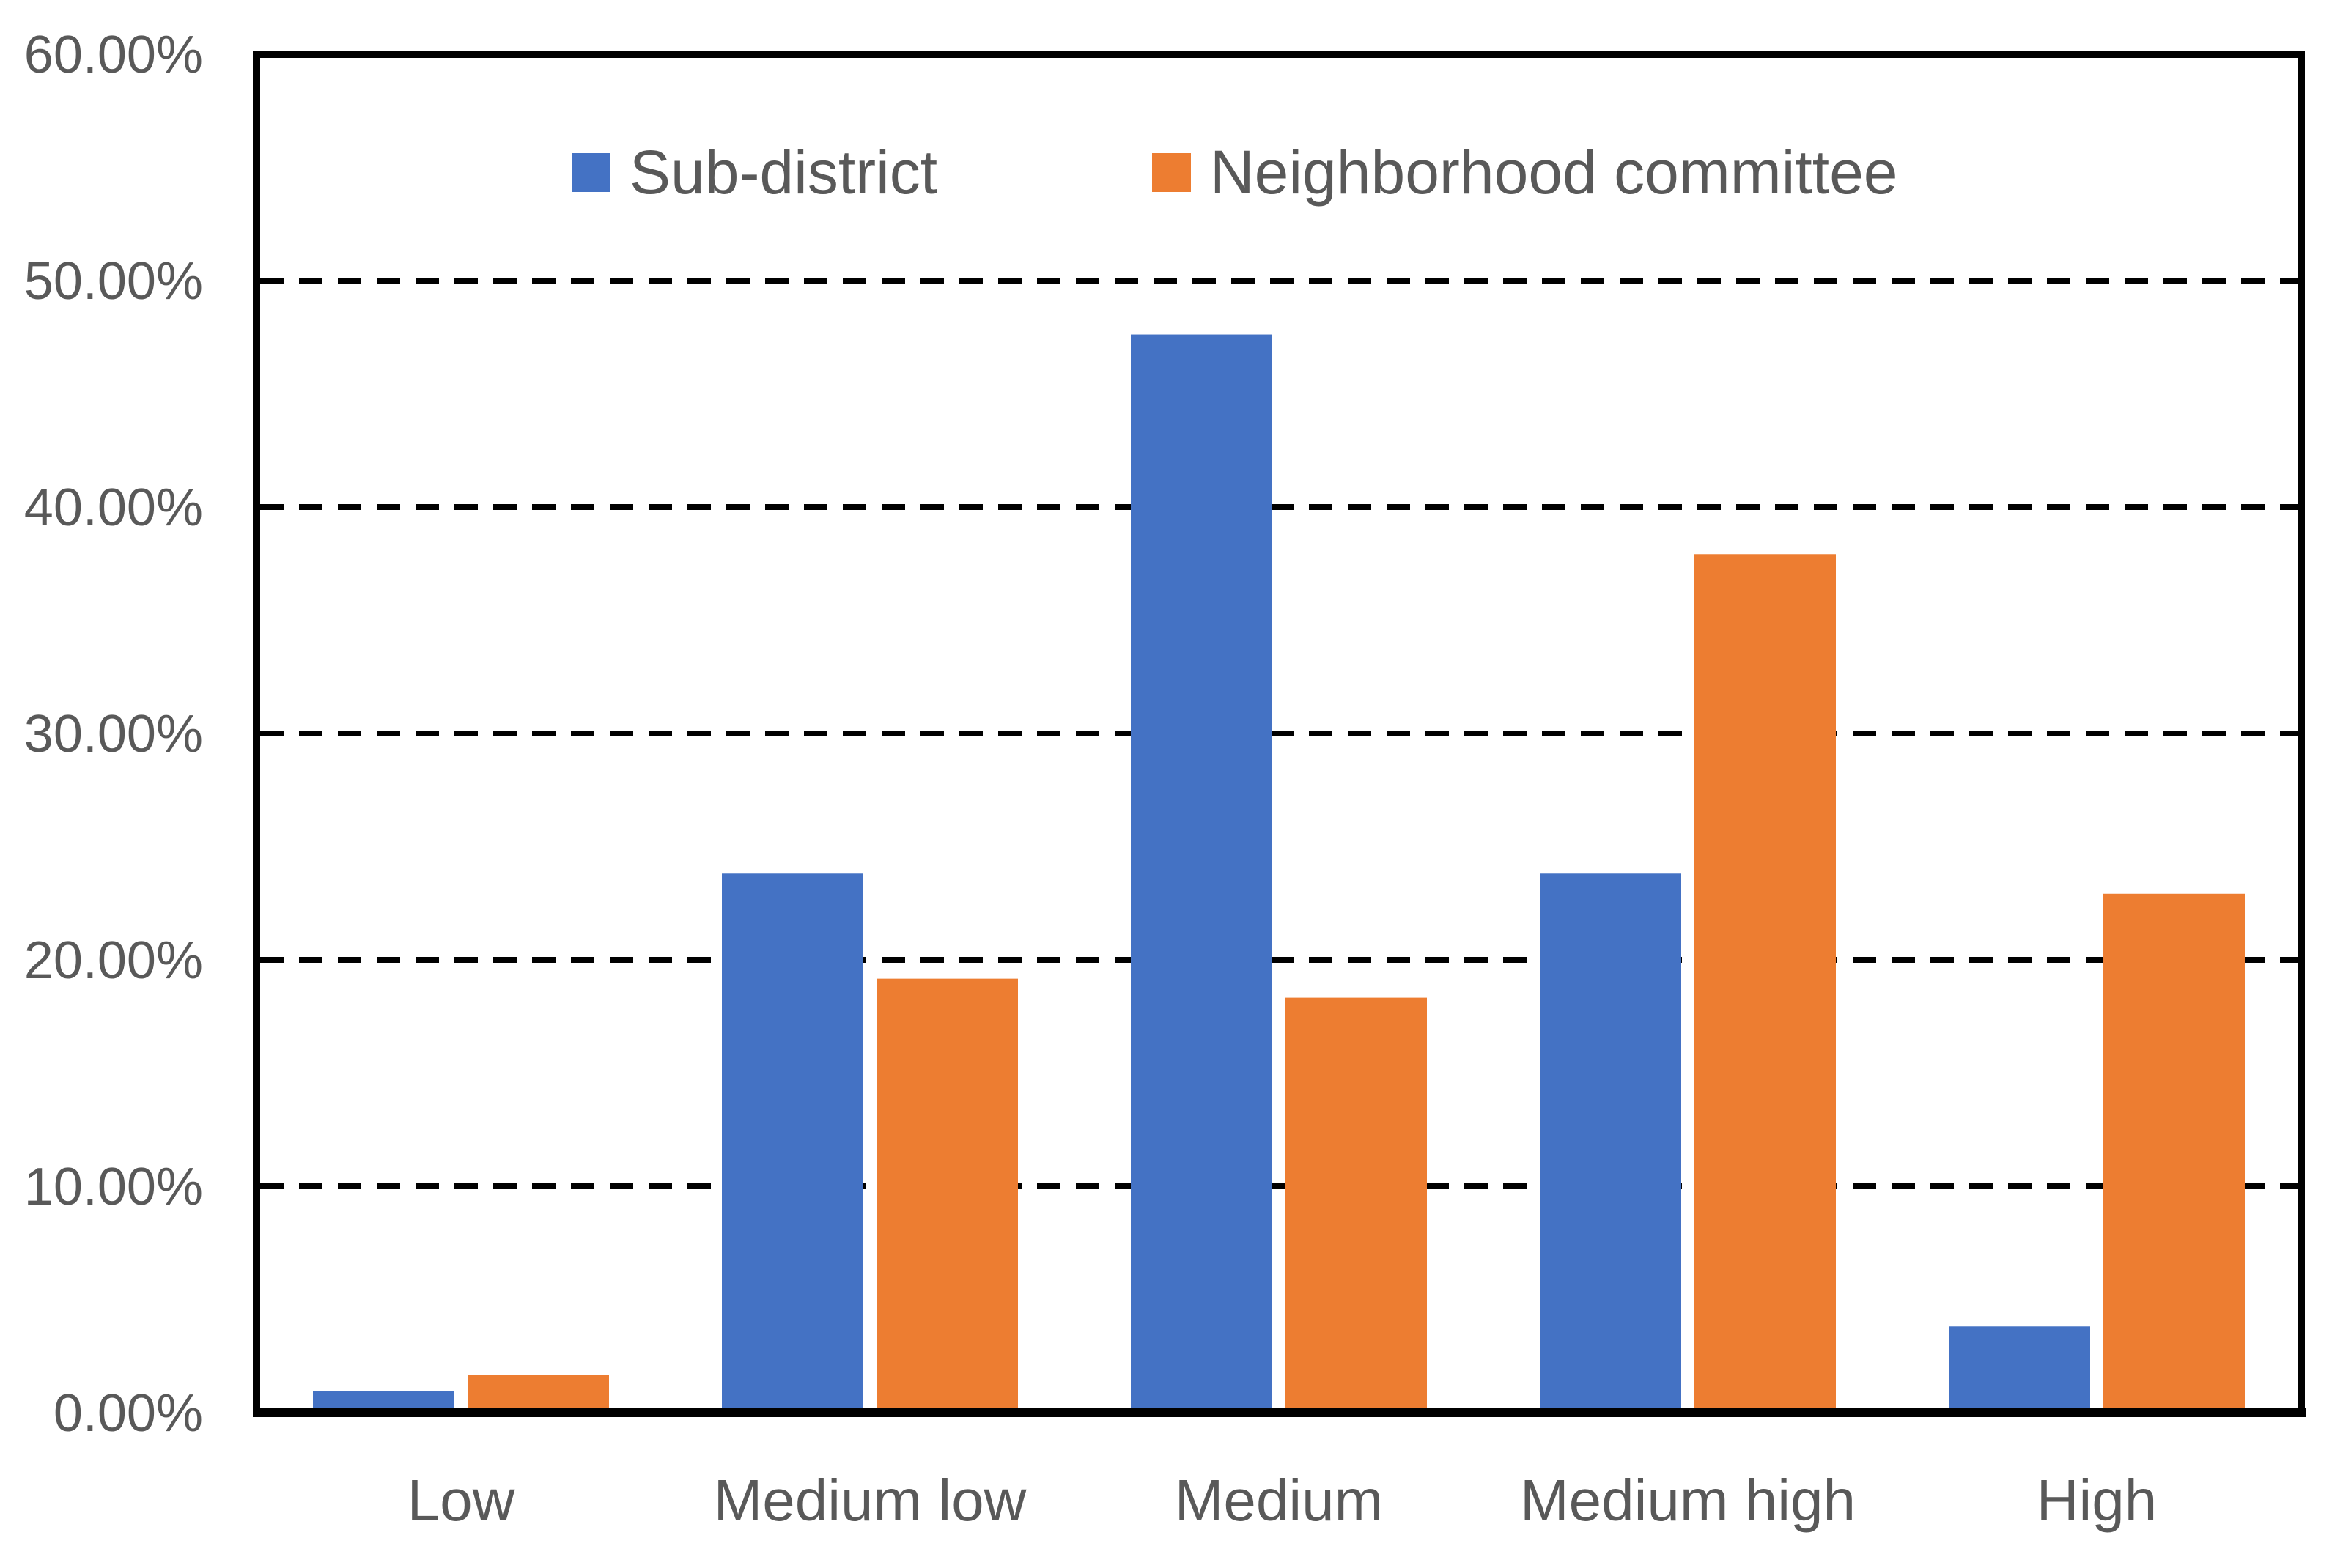  Describe the element at coordinates (947, 1195) in the screenshot. I see `bar-neighborhood-committee-medium-low` at that location.